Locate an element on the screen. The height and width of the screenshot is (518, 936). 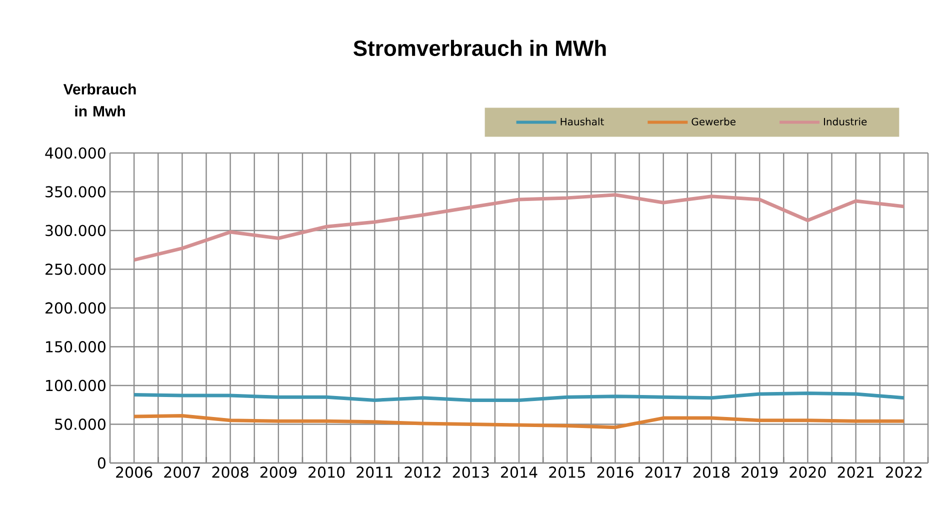
x-tick-label: 2020 is located at coordinates (808, 472).